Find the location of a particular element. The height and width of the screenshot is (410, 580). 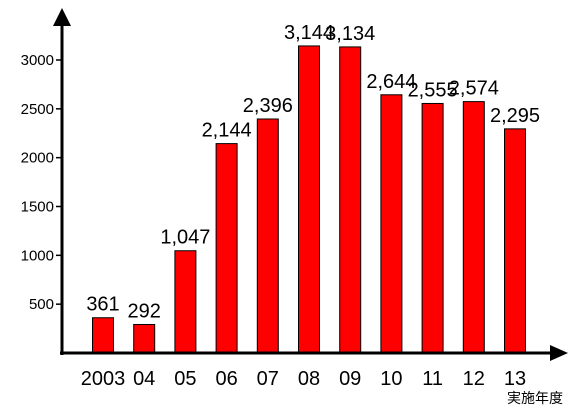

x-category-label: 2003 is located at coordinates (103, 379).